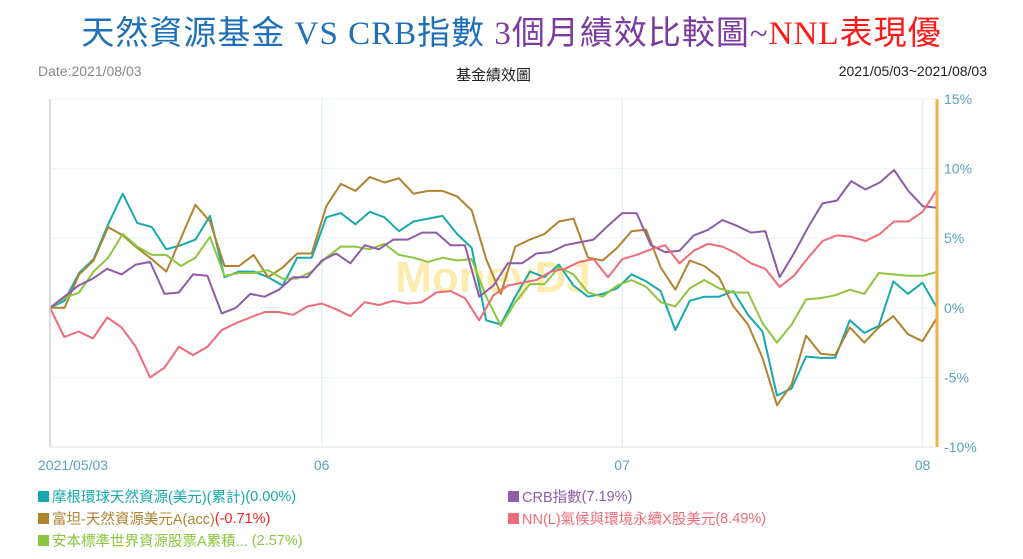 The width and height of the screenshot is (1023, 559). I want to click on legend-label: 摩根環球天然資源(美元)(累計), so click(149, 498).